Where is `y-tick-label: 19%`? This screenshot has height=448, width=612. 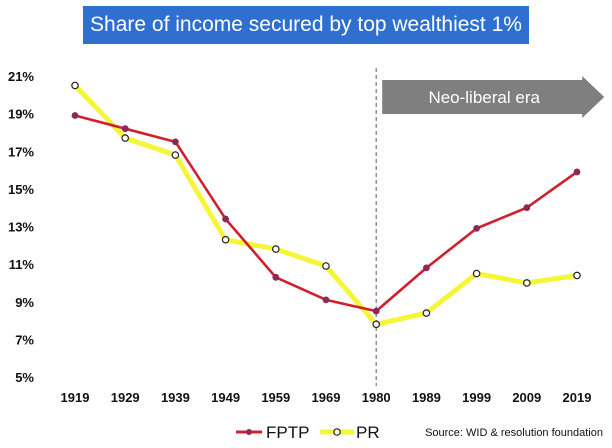
y-tick-label: 19% is located at coordinates (21, 114).